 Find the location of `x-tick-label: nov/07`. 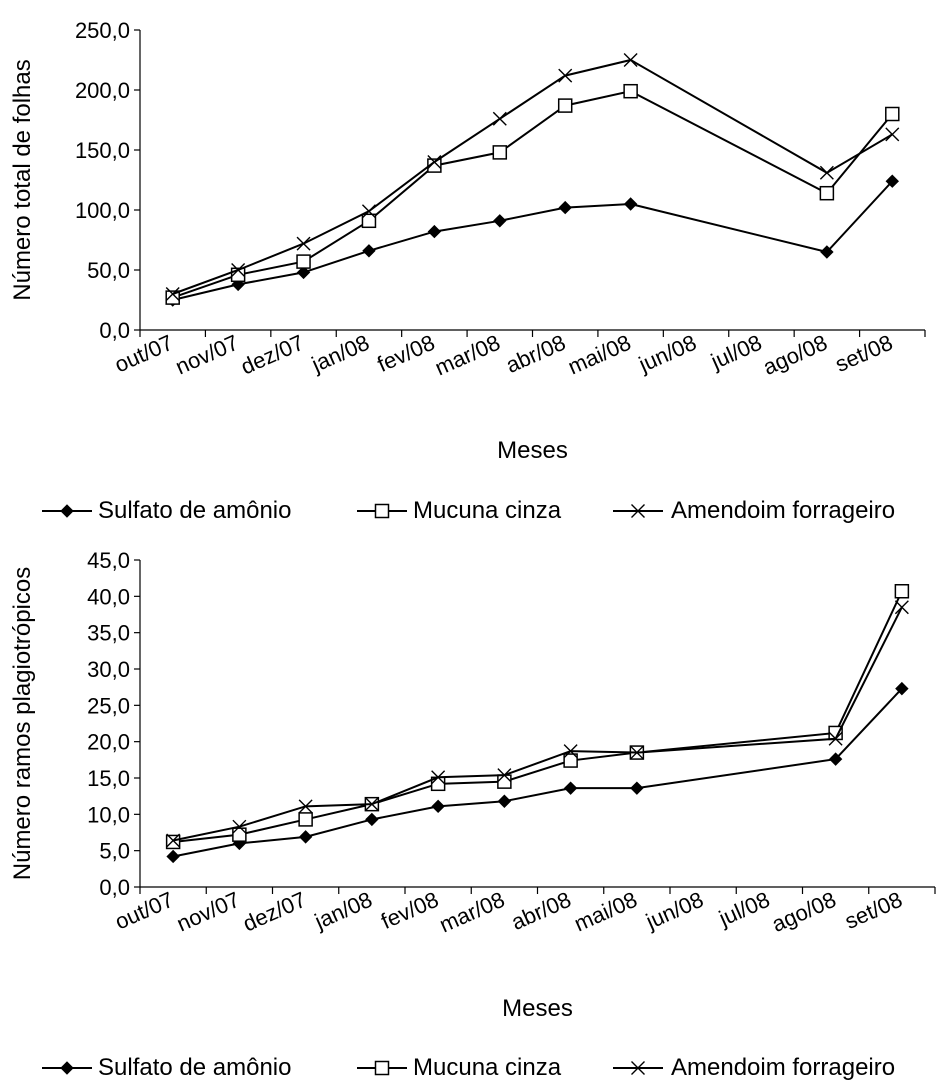

x-tick-label: nov/07 is located at coordinates (207, 355).